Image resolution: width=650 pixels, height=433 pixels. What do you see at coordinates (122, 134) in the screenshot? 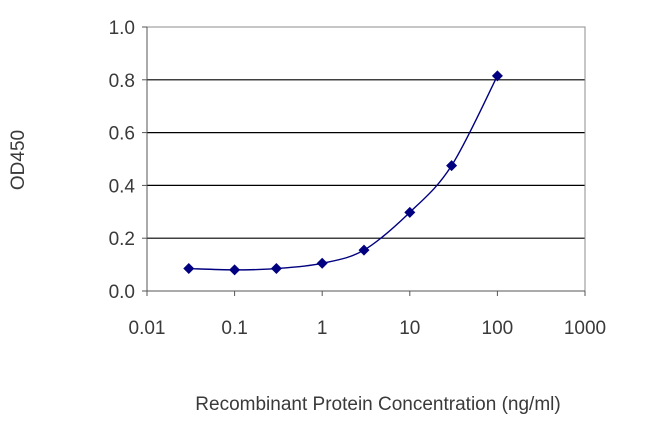
I see `y-tick-label-3: 0.6` at bounding box center [122, 134].